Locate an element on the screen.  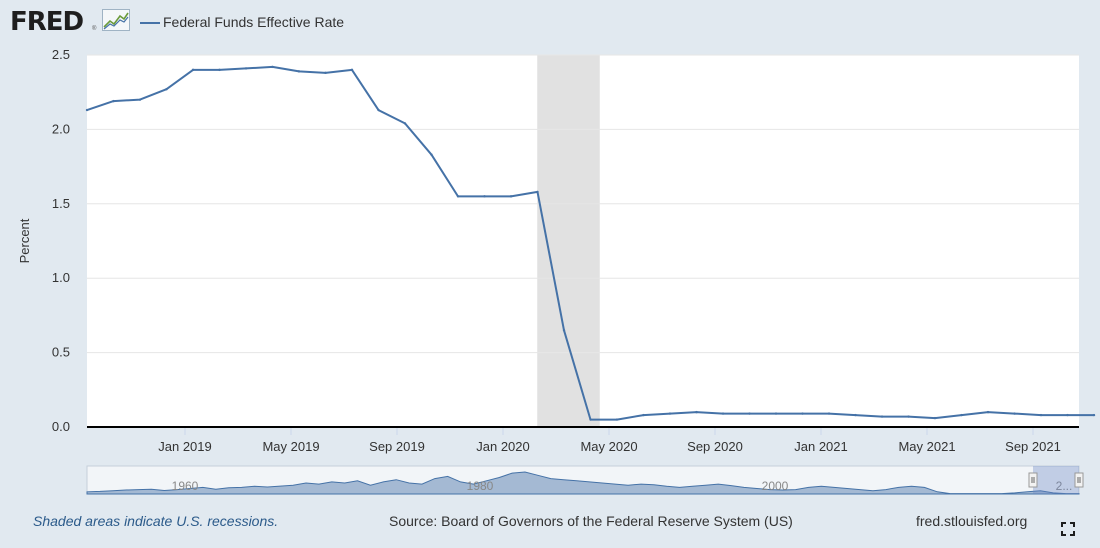
navigator-label: 2000 is located at coordinates (775, 486).